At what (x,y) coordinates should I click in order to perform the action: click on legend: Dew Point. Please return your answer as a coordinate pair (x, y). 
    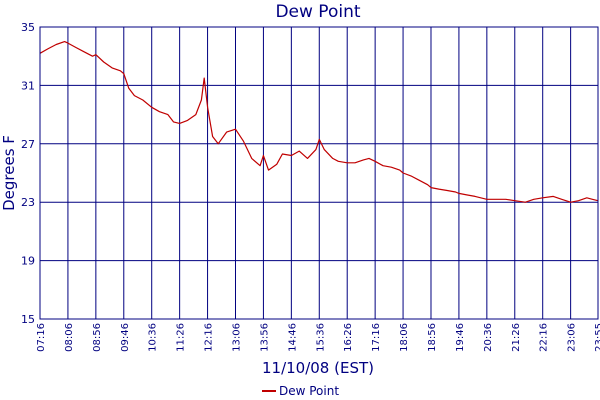
    Looking at the image, I should click on (300, 391).